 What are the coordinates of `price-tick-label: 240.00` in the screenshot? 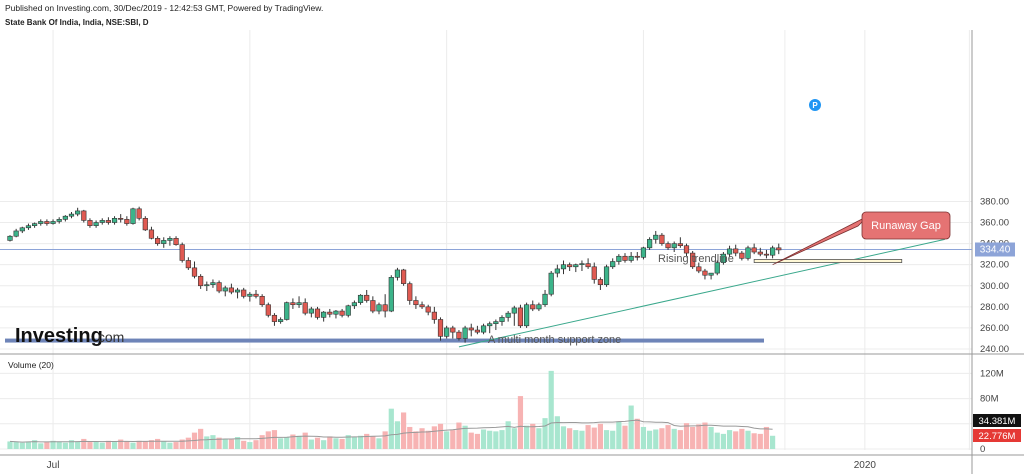 It's located at (994, 349).